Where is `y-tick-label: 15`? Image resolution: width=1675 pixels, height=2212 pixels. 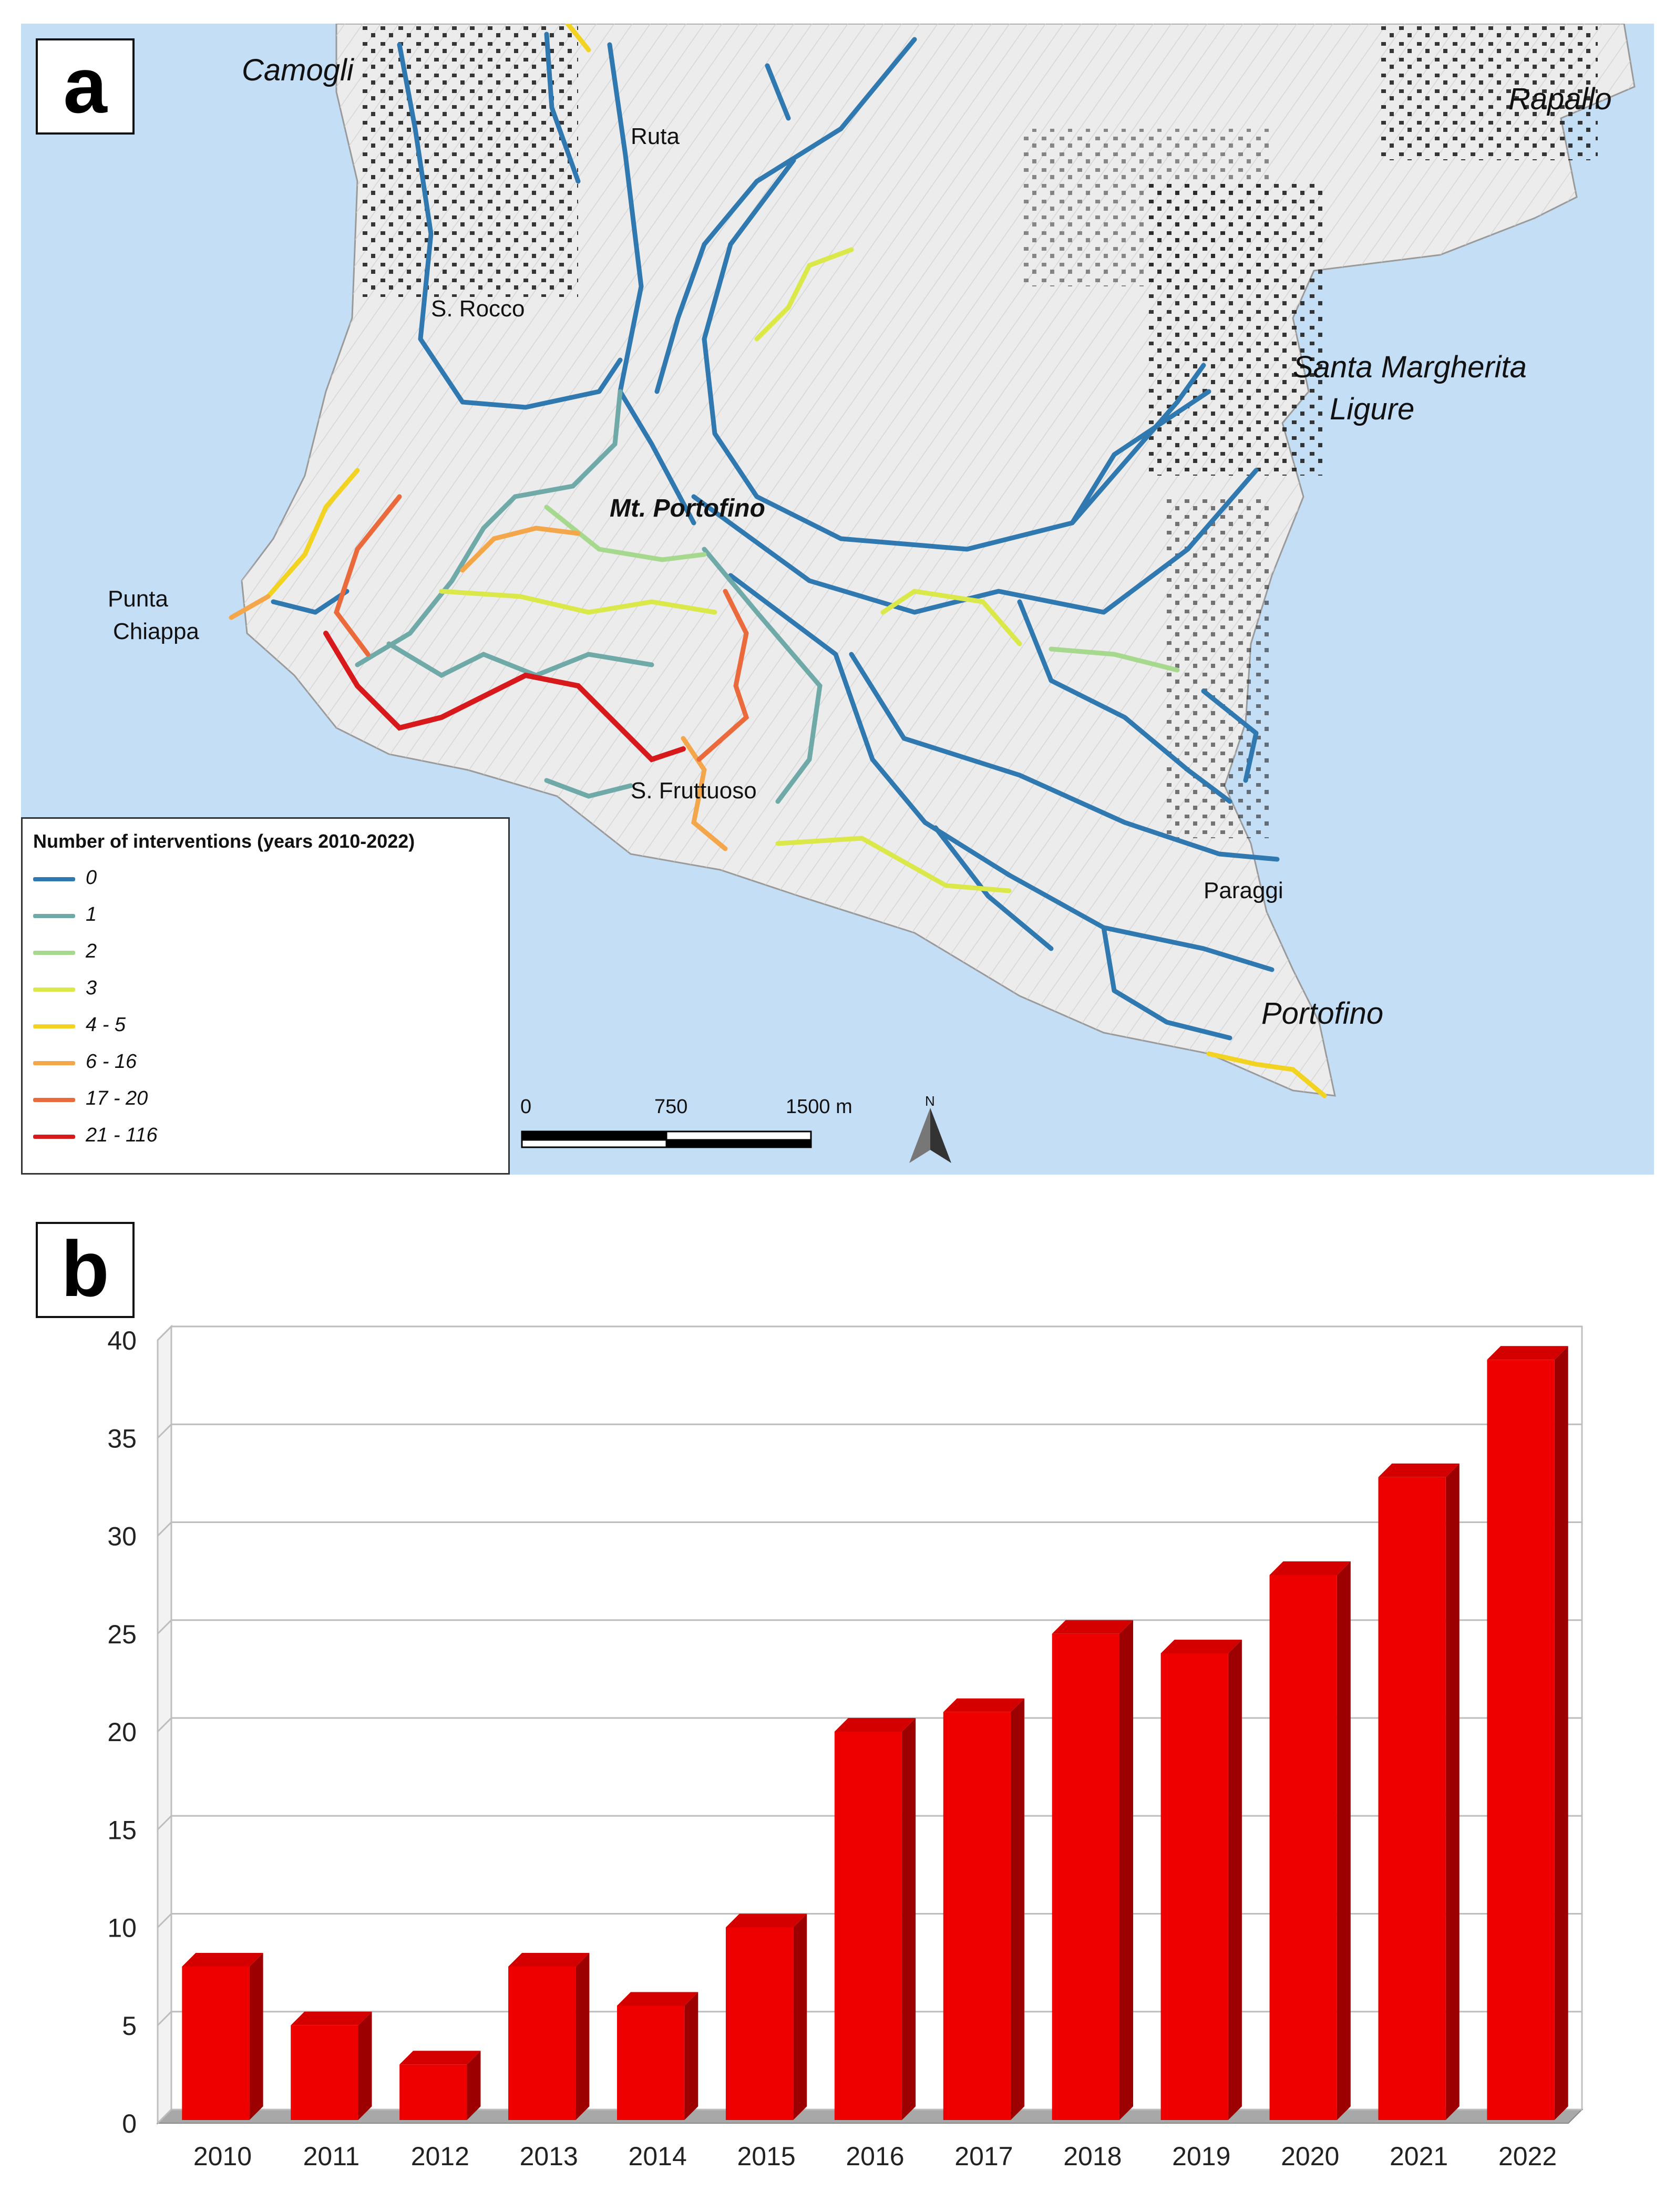 y-tick-label: 15 is located at coordinates (122, 1830).